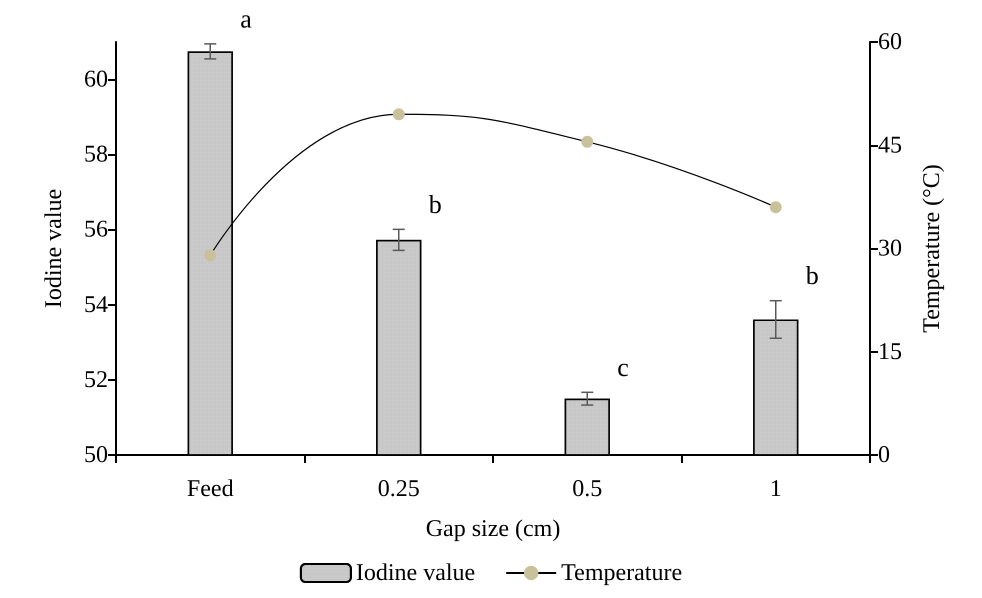 The height and width of the screenshot is (598, 982). I want to click on y-tick-label: 52, so click(96, 379).